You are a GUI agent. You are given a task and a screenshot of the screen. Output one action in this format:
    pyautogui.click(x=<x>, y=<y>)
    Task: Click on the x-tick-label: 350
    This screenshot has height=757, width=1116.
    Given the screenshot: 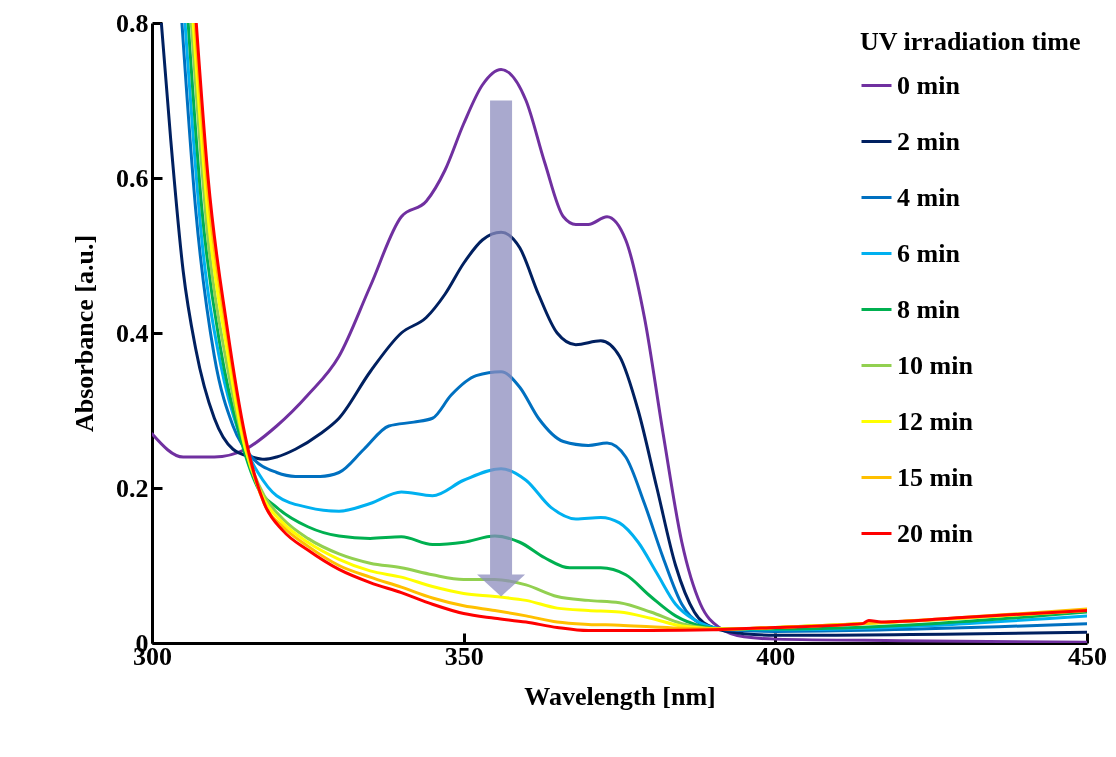 What is the action you would take?
    pyautogui.click(x=464, y=656)
    